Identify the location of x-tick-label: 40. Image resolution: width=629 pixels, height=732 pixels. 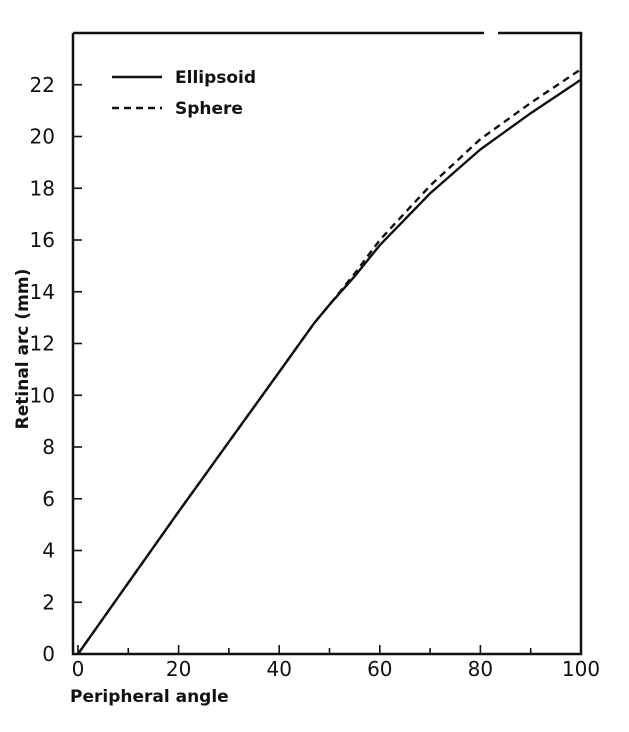
(278, 669).